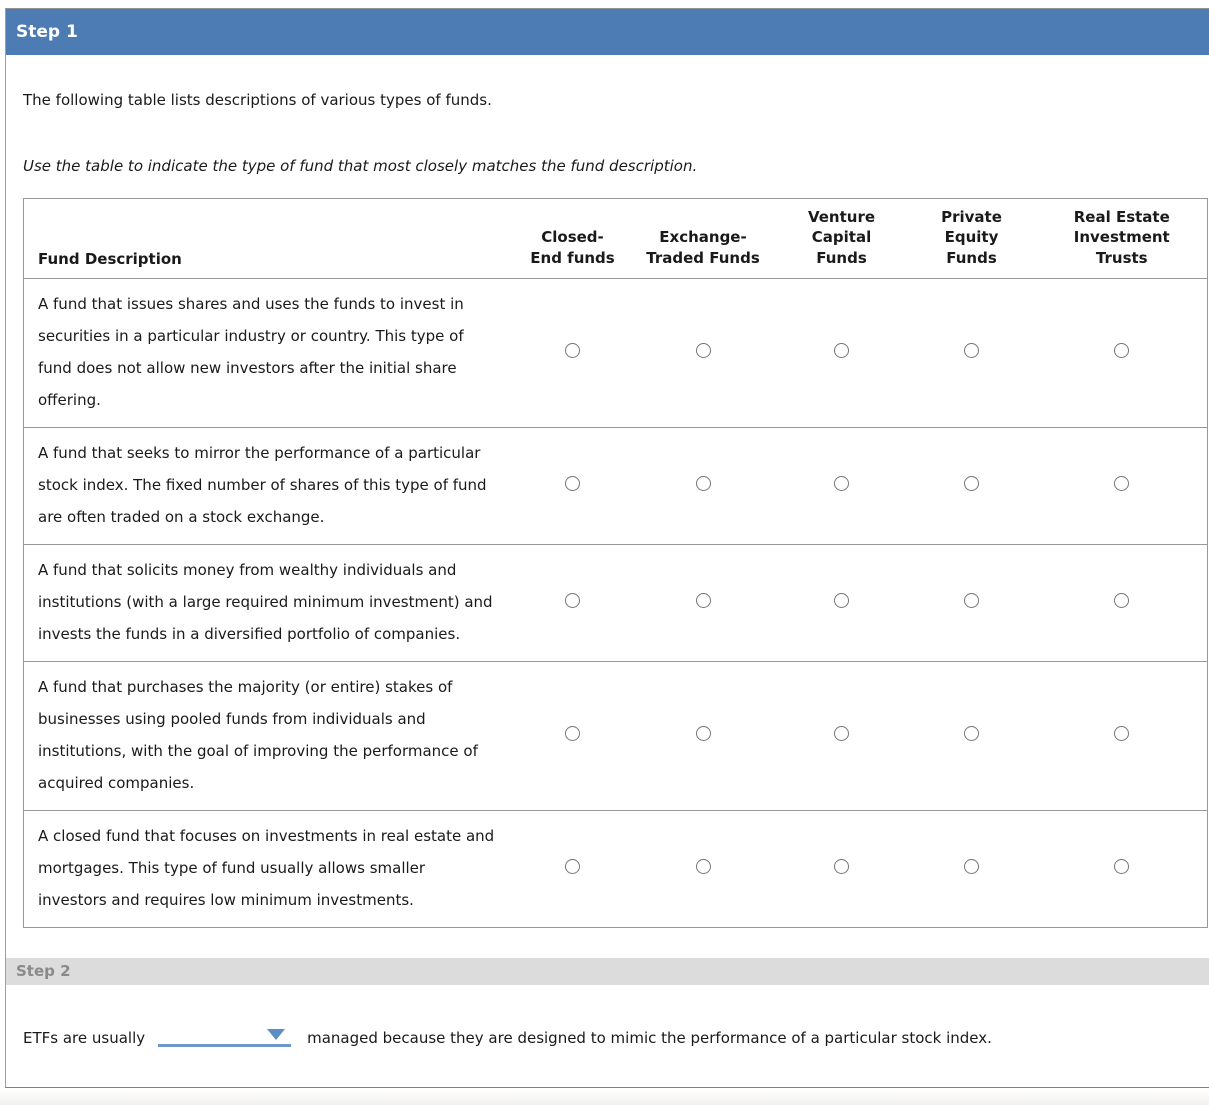 The width and height of the screenshot is (1209, 1105). What do you see at coordinates (572, 238) in the screenshot?
I see `column-header-closed-end-funds: Closed- End funds` at bounding box center [572, 238].